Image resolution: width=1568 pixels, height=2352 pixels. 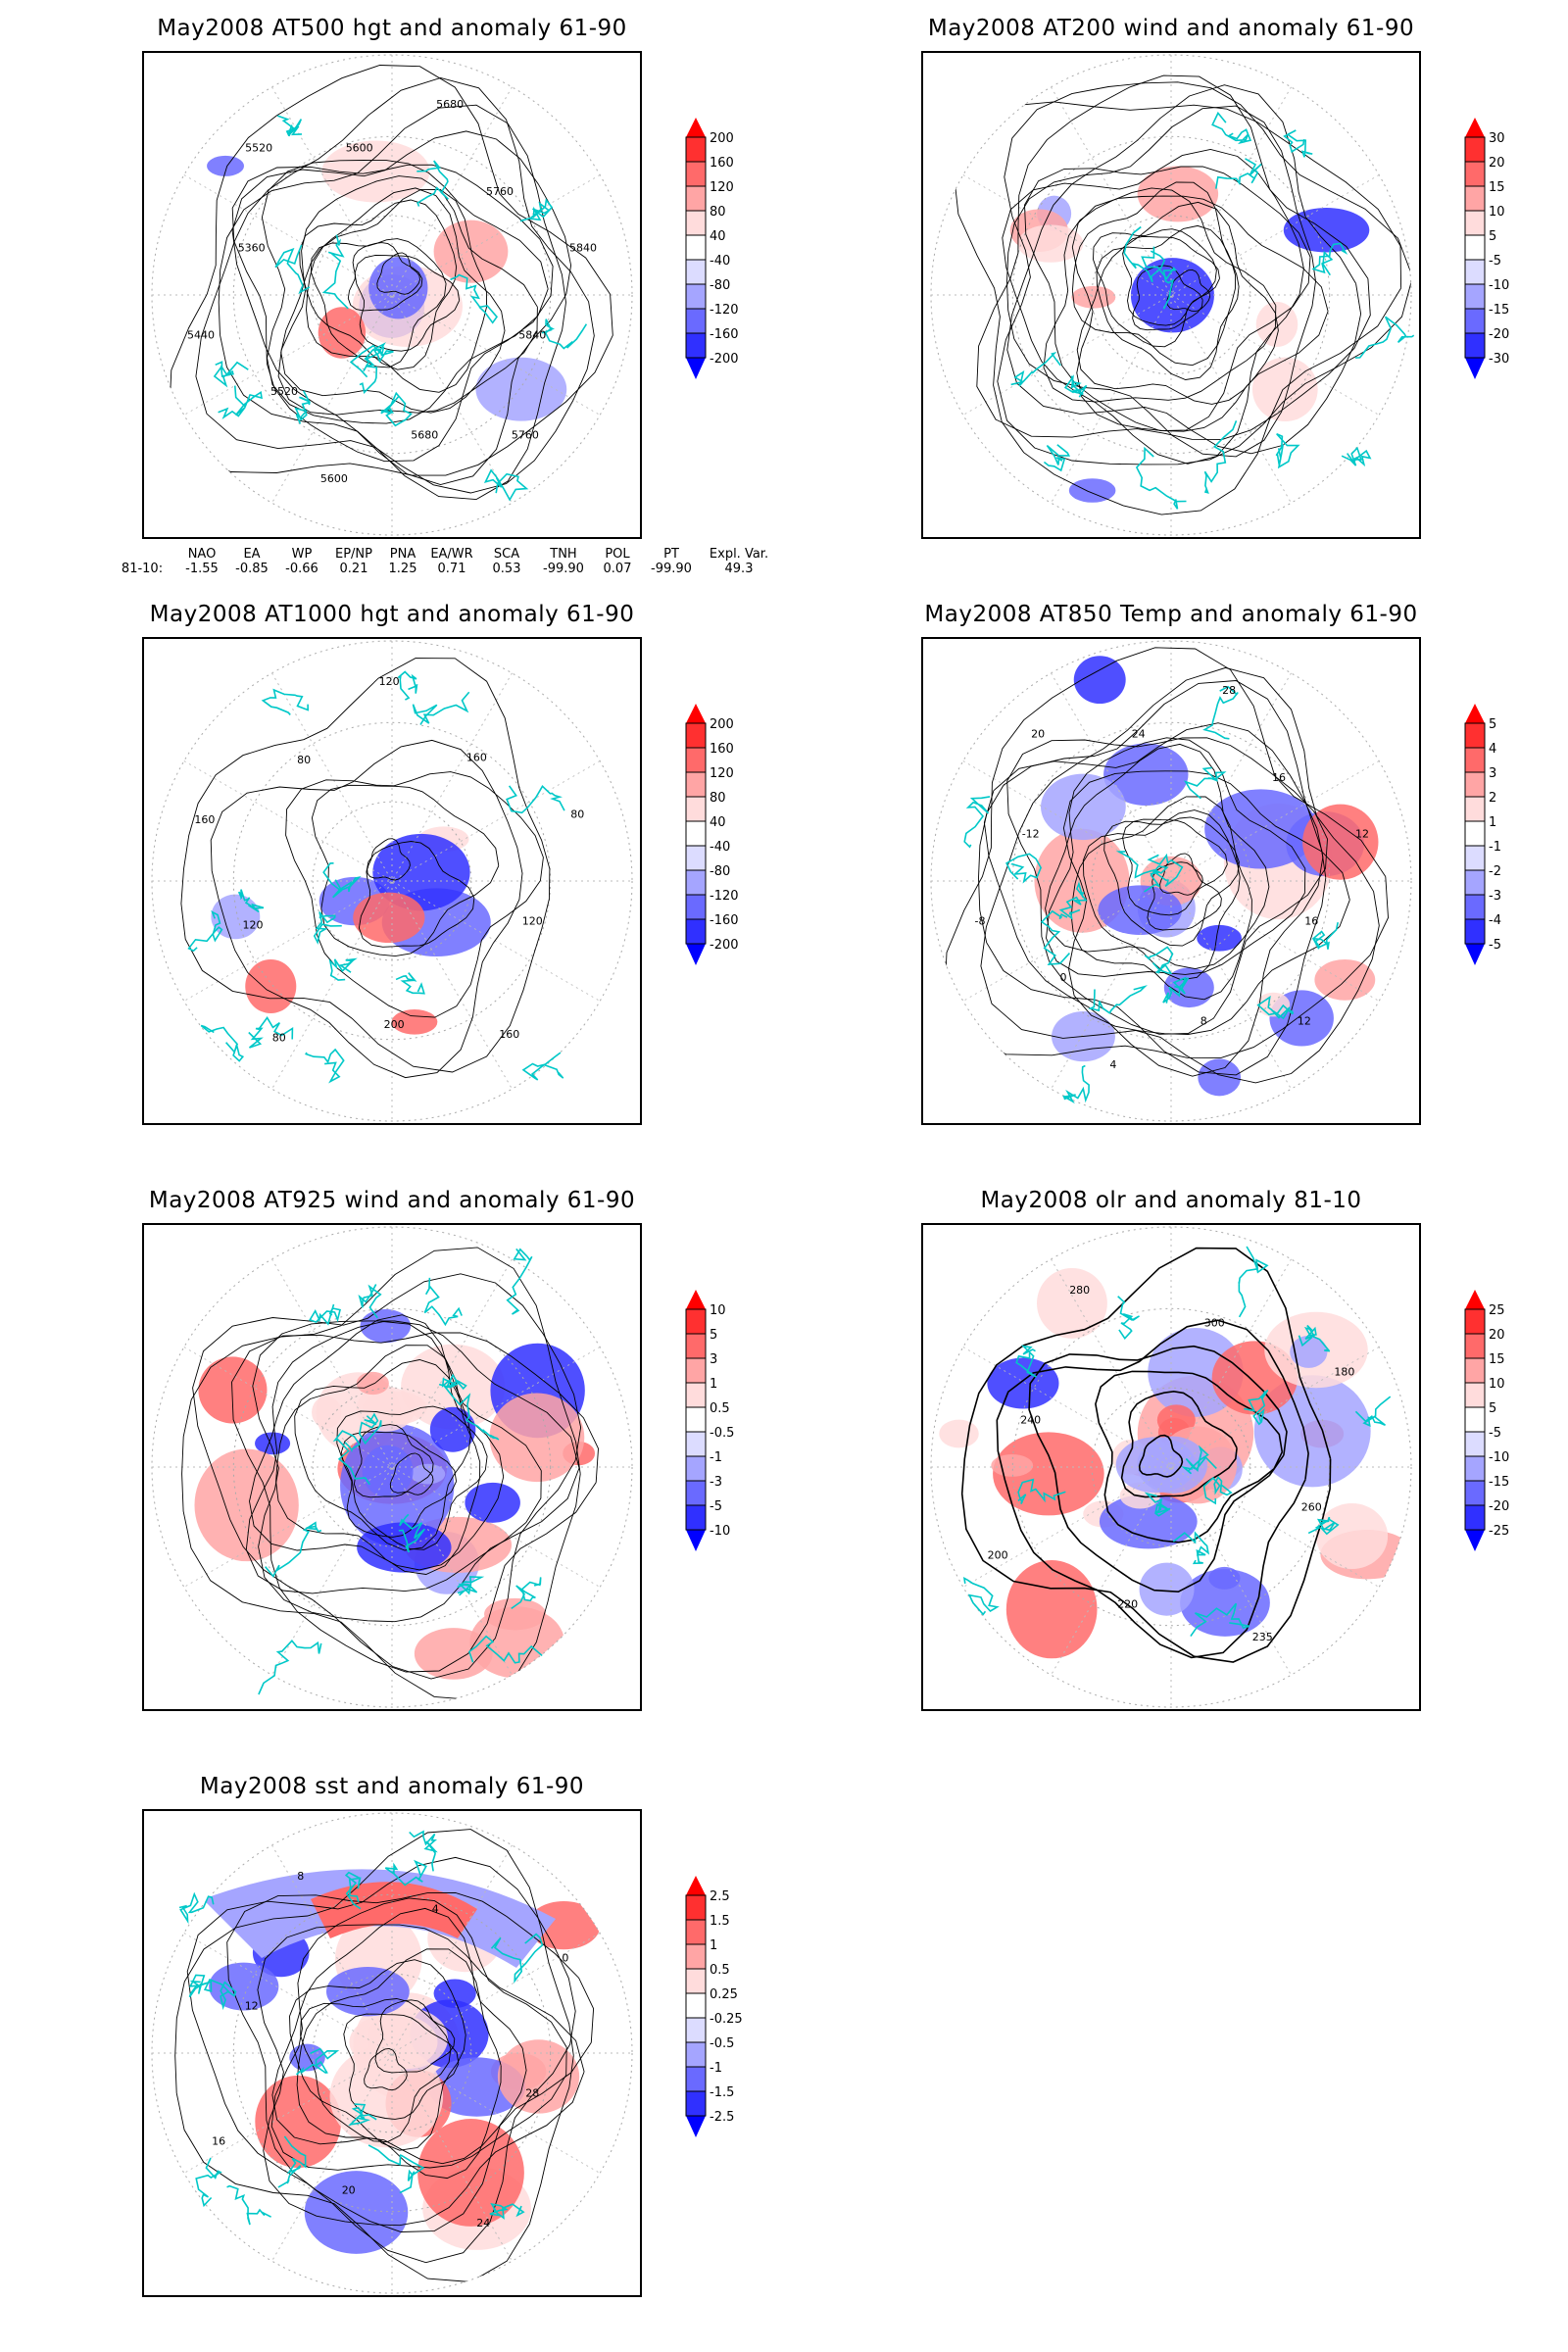 I want to click on colorbar-label: -80, so click(x=720, y=285).